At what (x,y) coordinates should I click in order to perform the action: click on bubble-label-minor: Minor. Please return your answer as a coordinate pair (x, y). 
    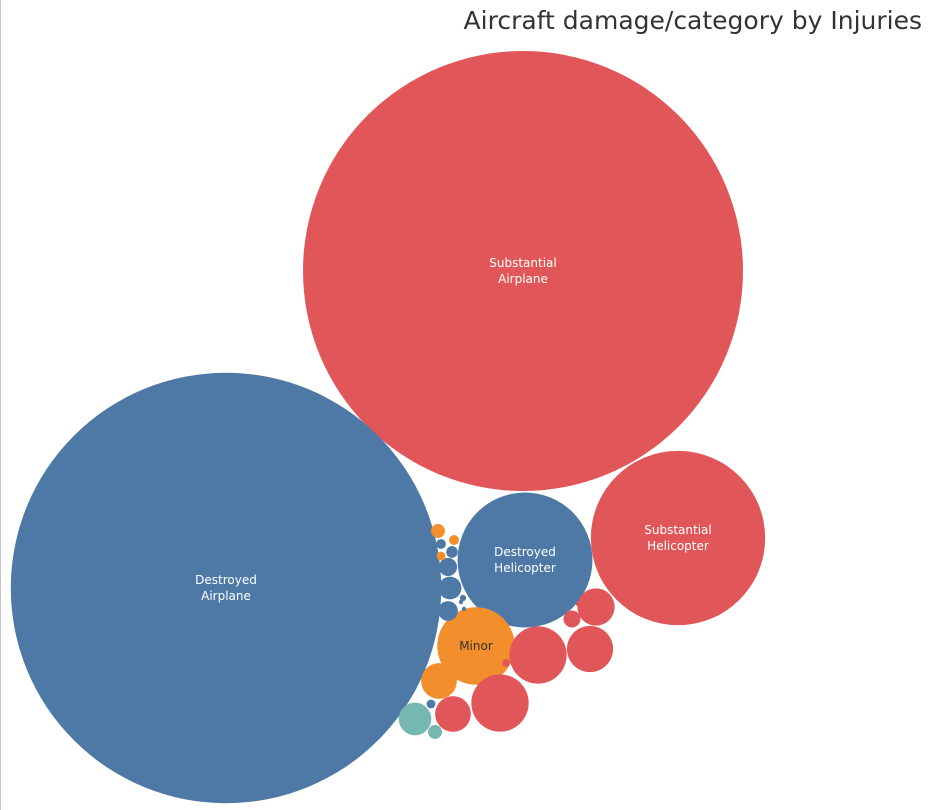
    Looking at the image, I should click on (476, 646).